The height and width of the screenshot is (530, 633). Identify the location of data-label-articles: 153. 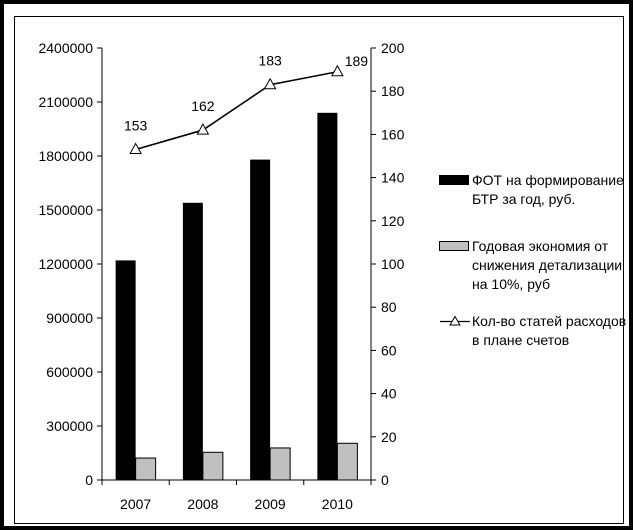
(136, 126).